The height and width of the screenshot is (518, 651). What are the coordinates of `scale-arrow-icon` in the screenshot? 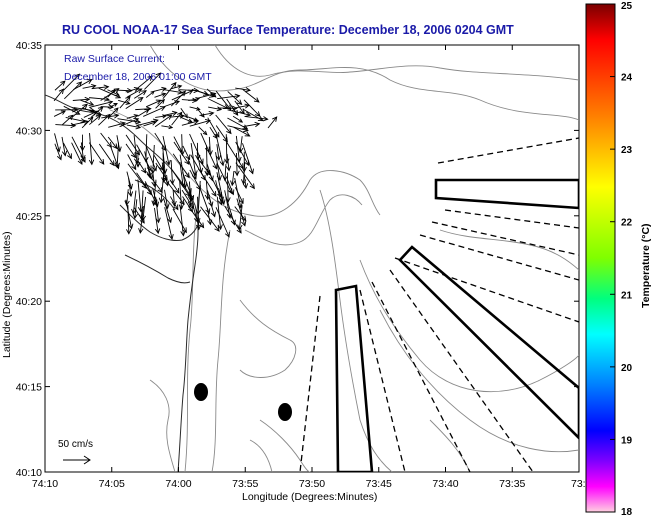 It's located at (77, 460).